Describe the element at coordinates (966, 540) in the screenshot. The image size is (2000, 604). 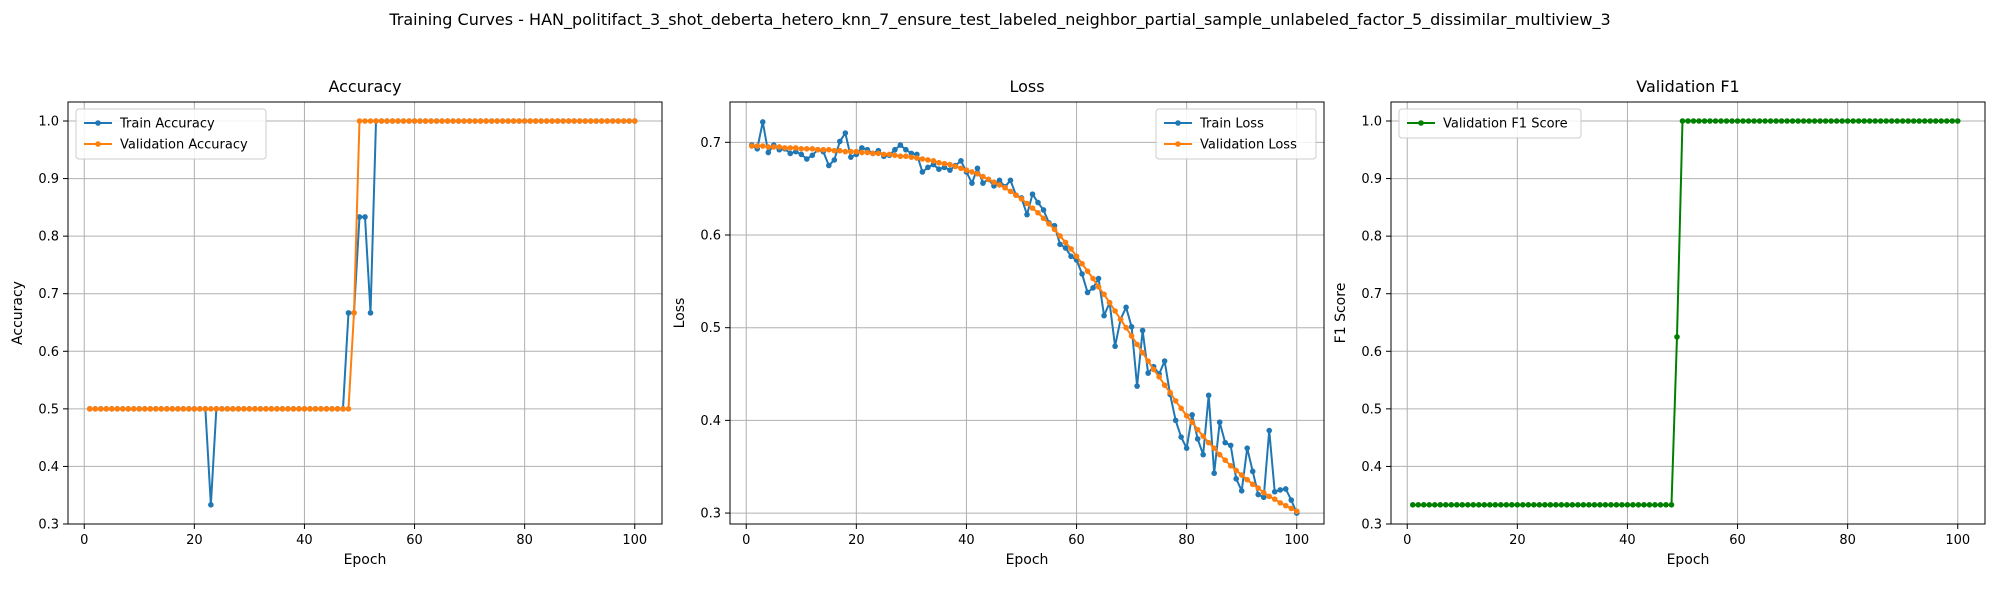
I see `x-tick-label: 40` at that location.